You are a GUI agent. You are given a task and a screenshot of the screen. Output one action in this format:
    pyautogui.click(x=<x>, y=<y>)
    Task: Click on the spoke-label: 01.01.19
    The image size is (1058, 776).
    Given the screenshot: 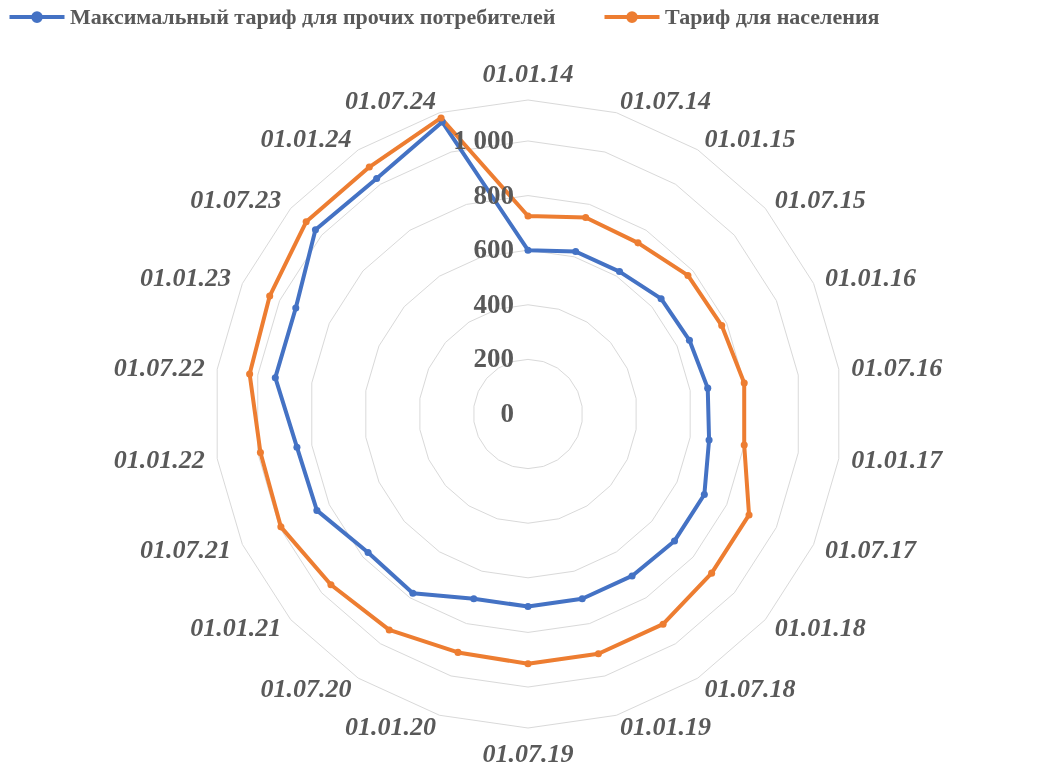 What is the action you would take?
    pyautogui.click(x=665, y=727)
    